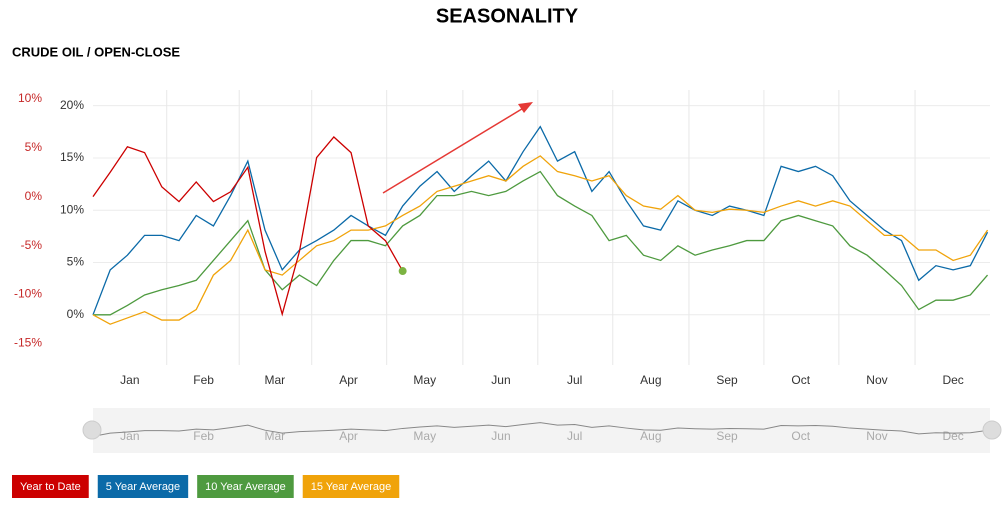 The height and width of the screenshot is (512, 1008). Describe the element at coordinates (402, 271) in the screenshot. I see `last-point-marker` at that location.